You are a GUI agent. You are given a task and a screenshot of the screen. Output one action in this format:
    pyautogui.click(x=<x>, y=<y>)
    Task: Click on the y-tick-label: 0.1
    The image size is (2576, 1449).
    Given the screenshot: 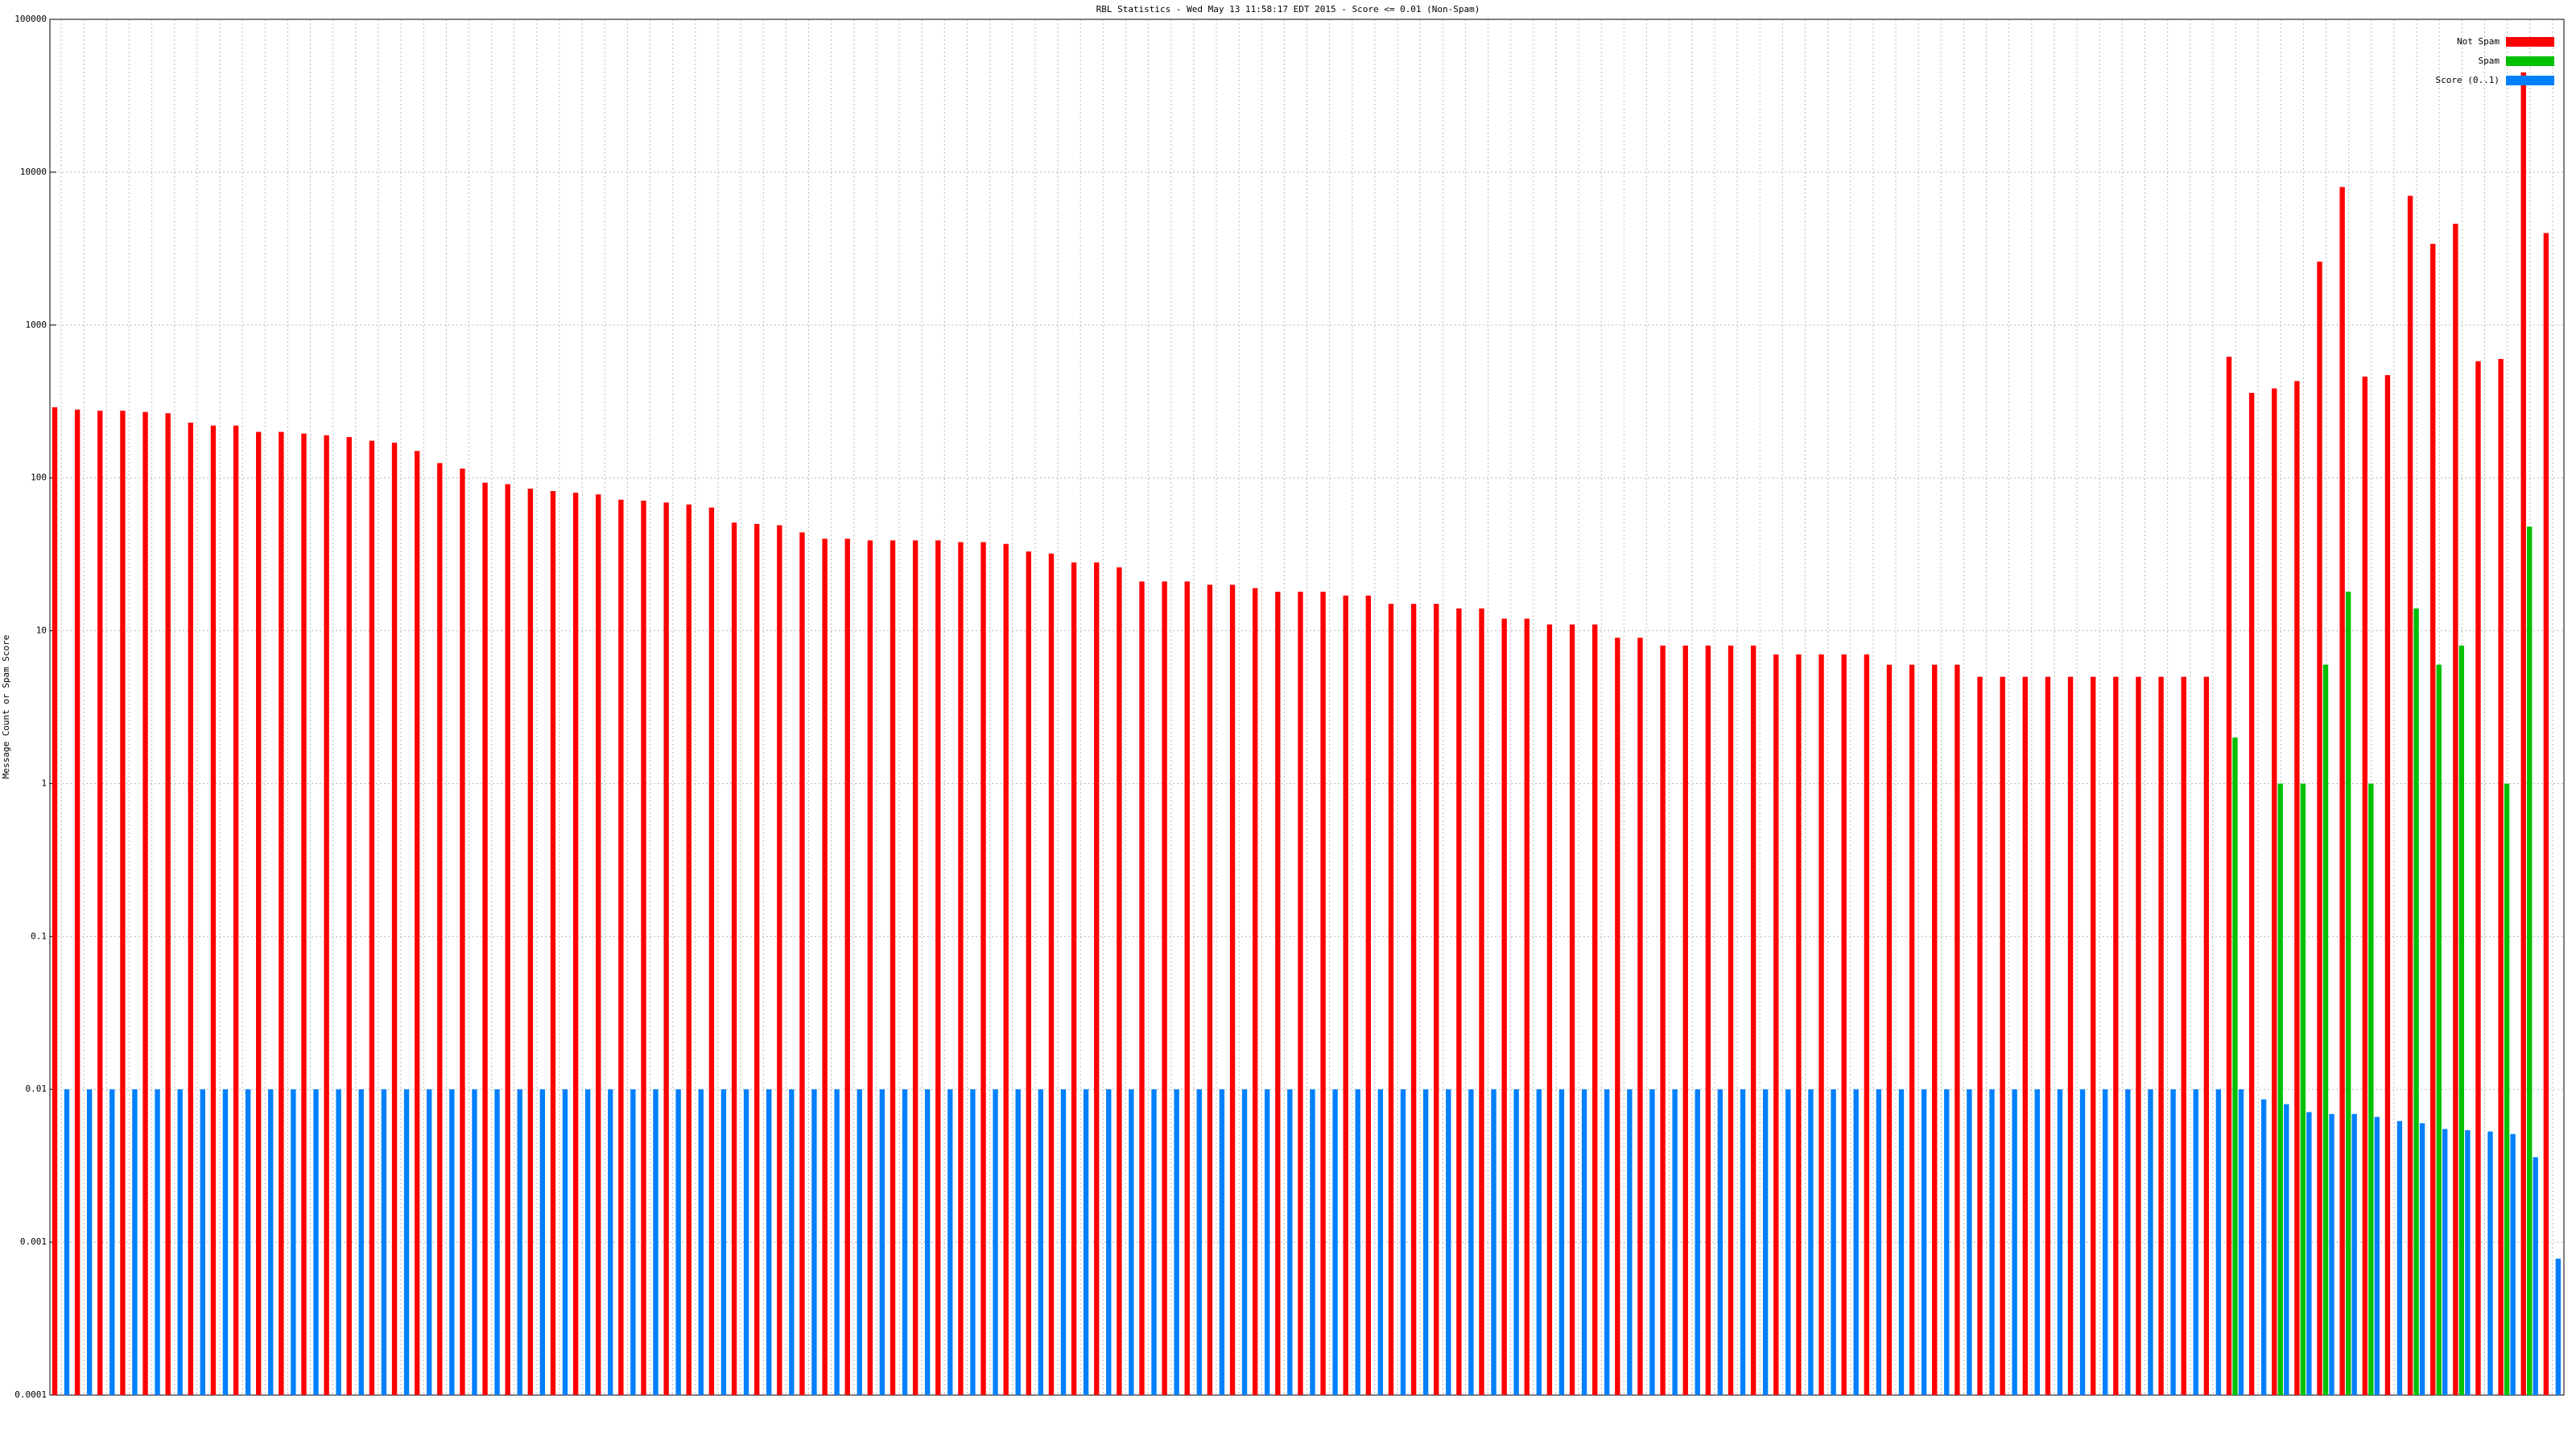 What is the action you would take?
    pyautogui.click(x=39, y=936)
    